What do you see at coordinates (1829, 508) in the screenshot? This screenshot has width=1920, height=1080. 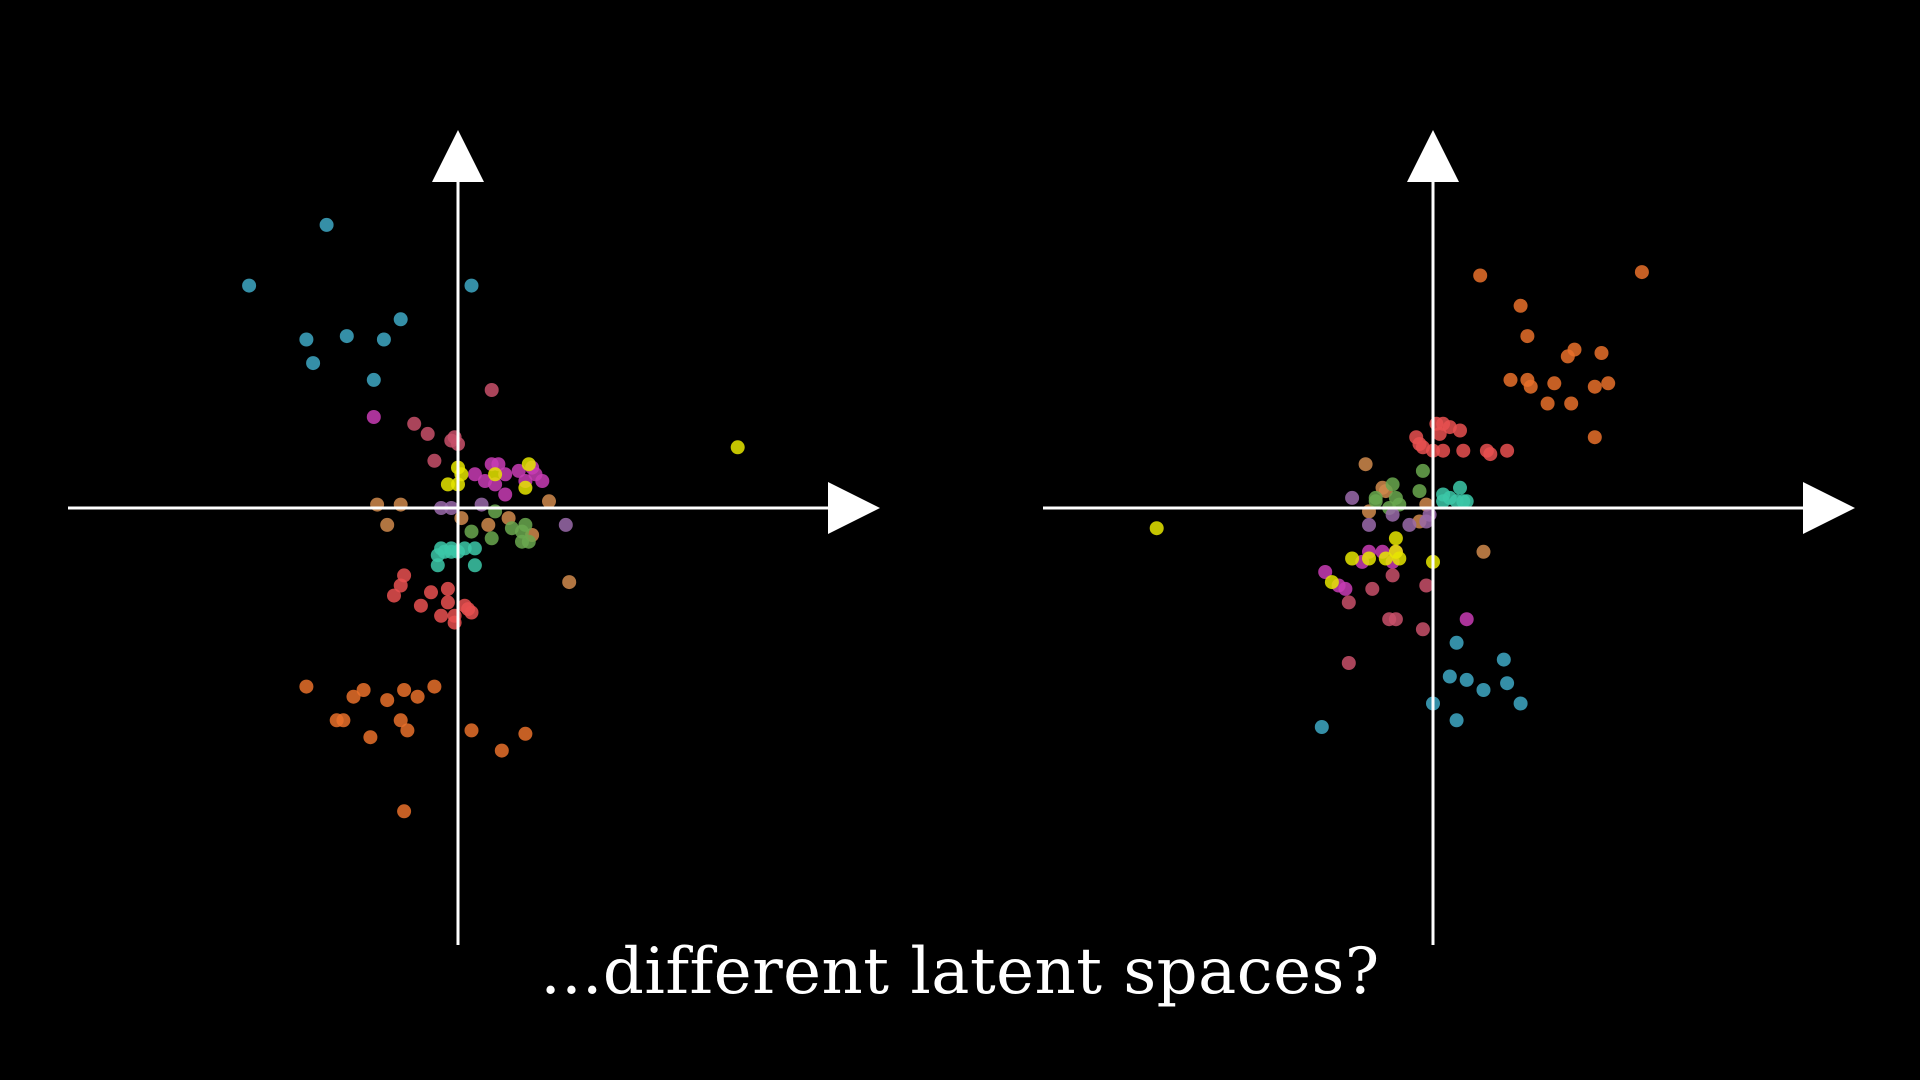 I see `right-x-axis-arrow-icon` at bounding box center [1829, 508].